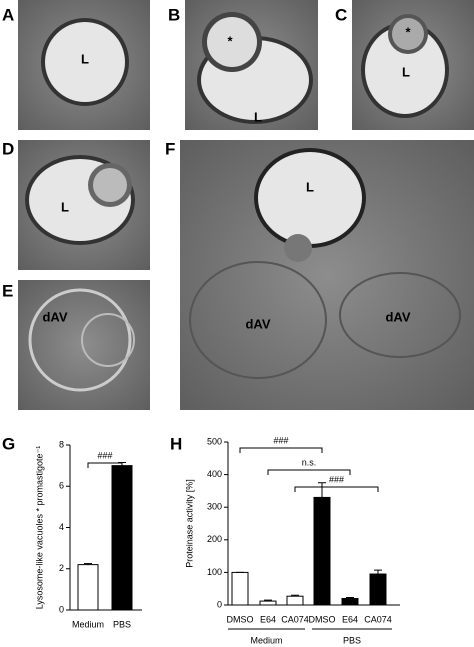 This screenshot has height=647, width=474. What do you see at coordinates (352, 640) in the screenshot?
I see `group-label: PBS` at bounding box center [352, 640].